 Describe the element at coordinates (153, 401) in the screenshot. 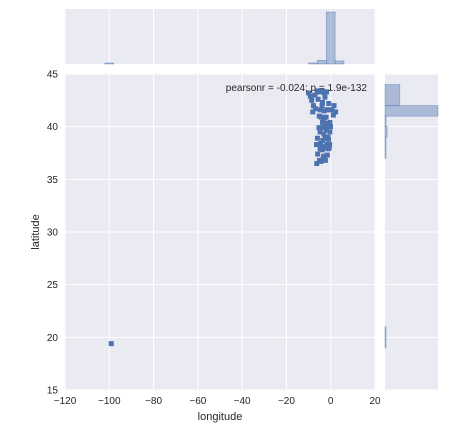

I see `x-tick-label: −80` at that location.